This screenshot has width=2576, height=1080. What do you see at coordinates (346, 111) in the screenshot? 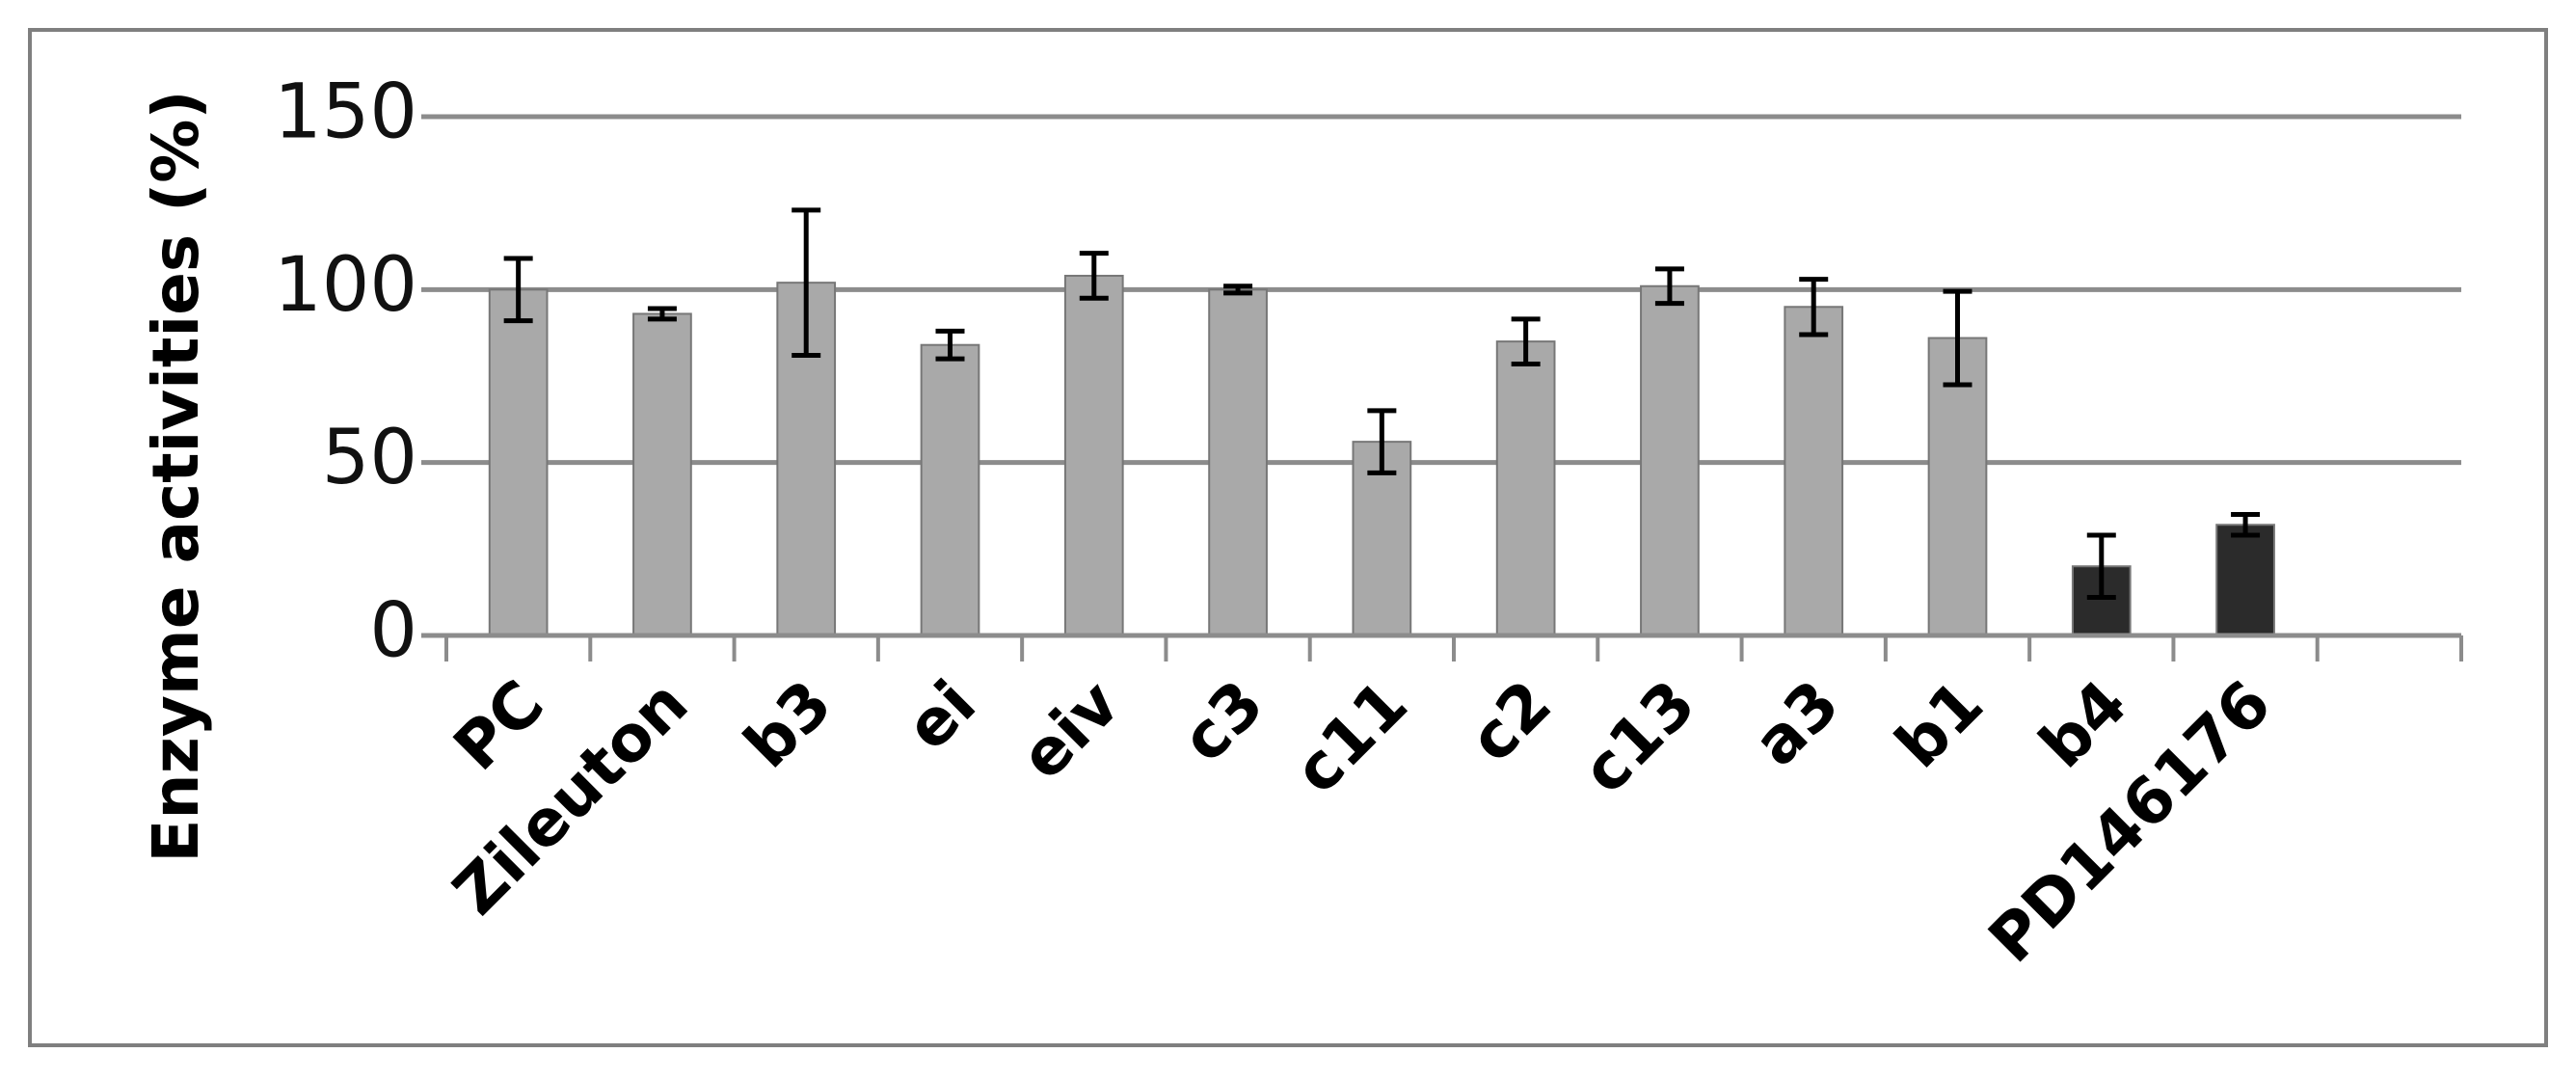
I see `y-tick-label: 150` at bounding box center [346, 111].